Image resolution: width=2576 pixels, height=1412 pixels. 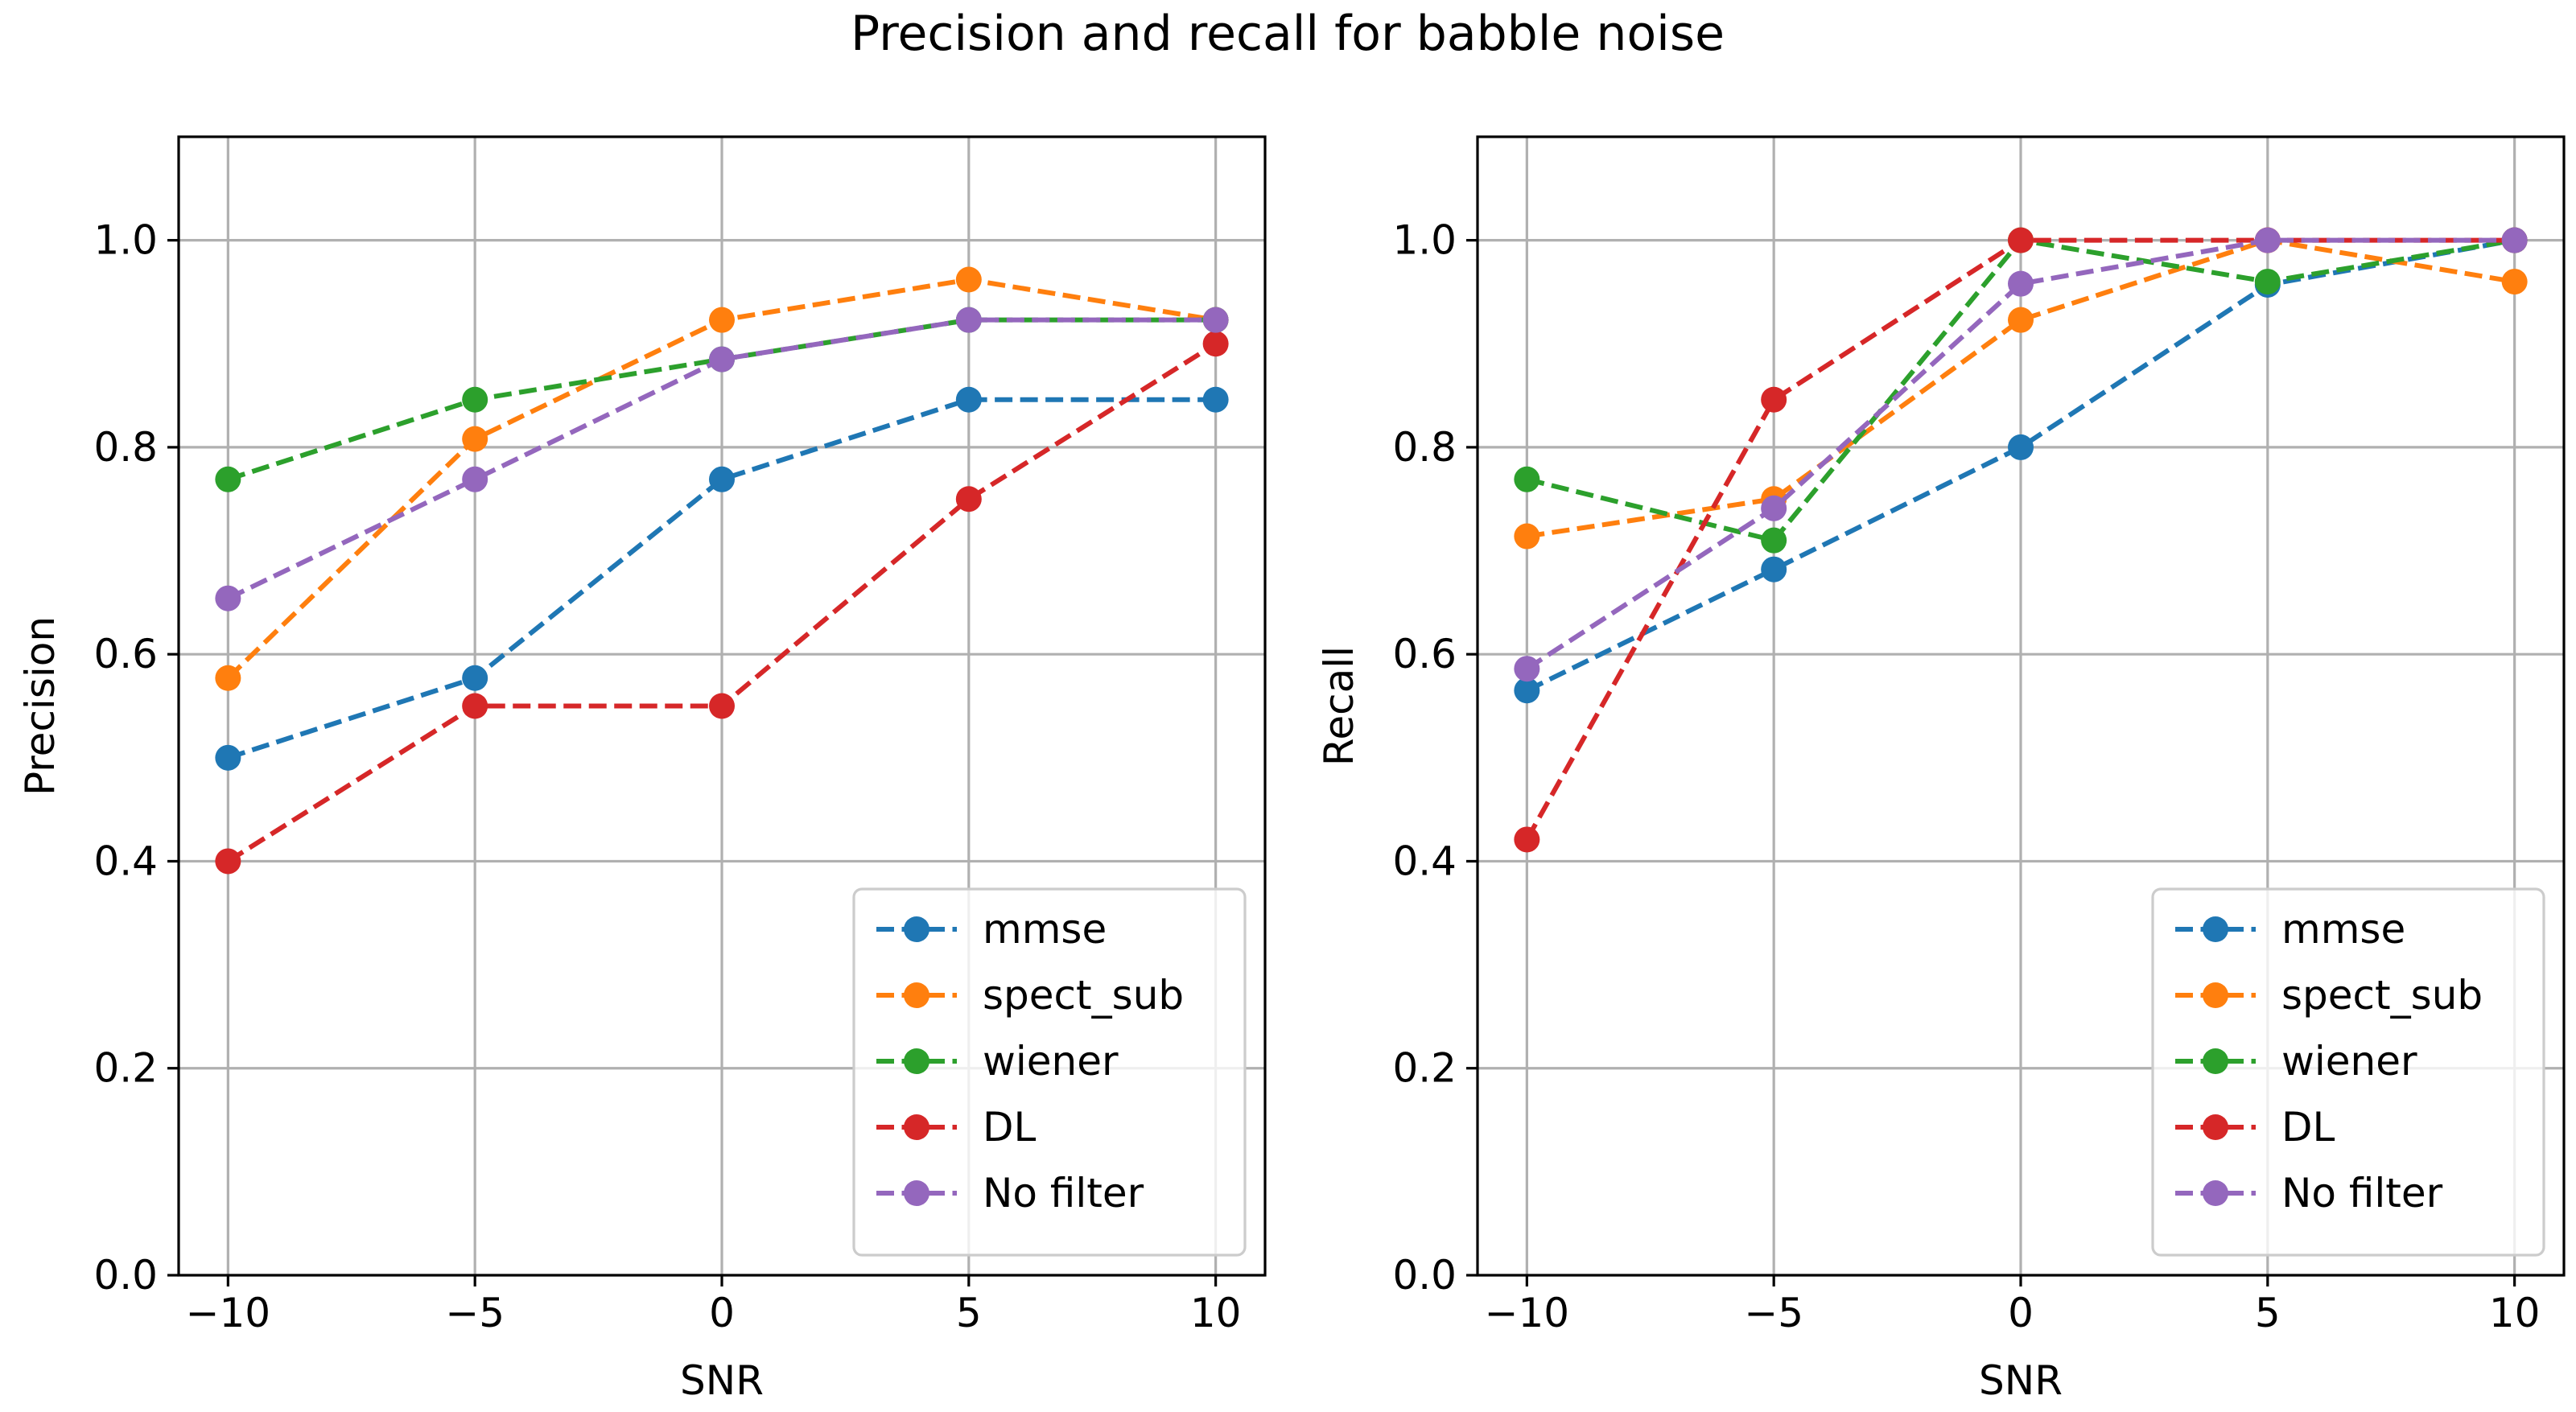 I want to click on precision-y-tick-label: 0.4, so click(x=125, y=861).